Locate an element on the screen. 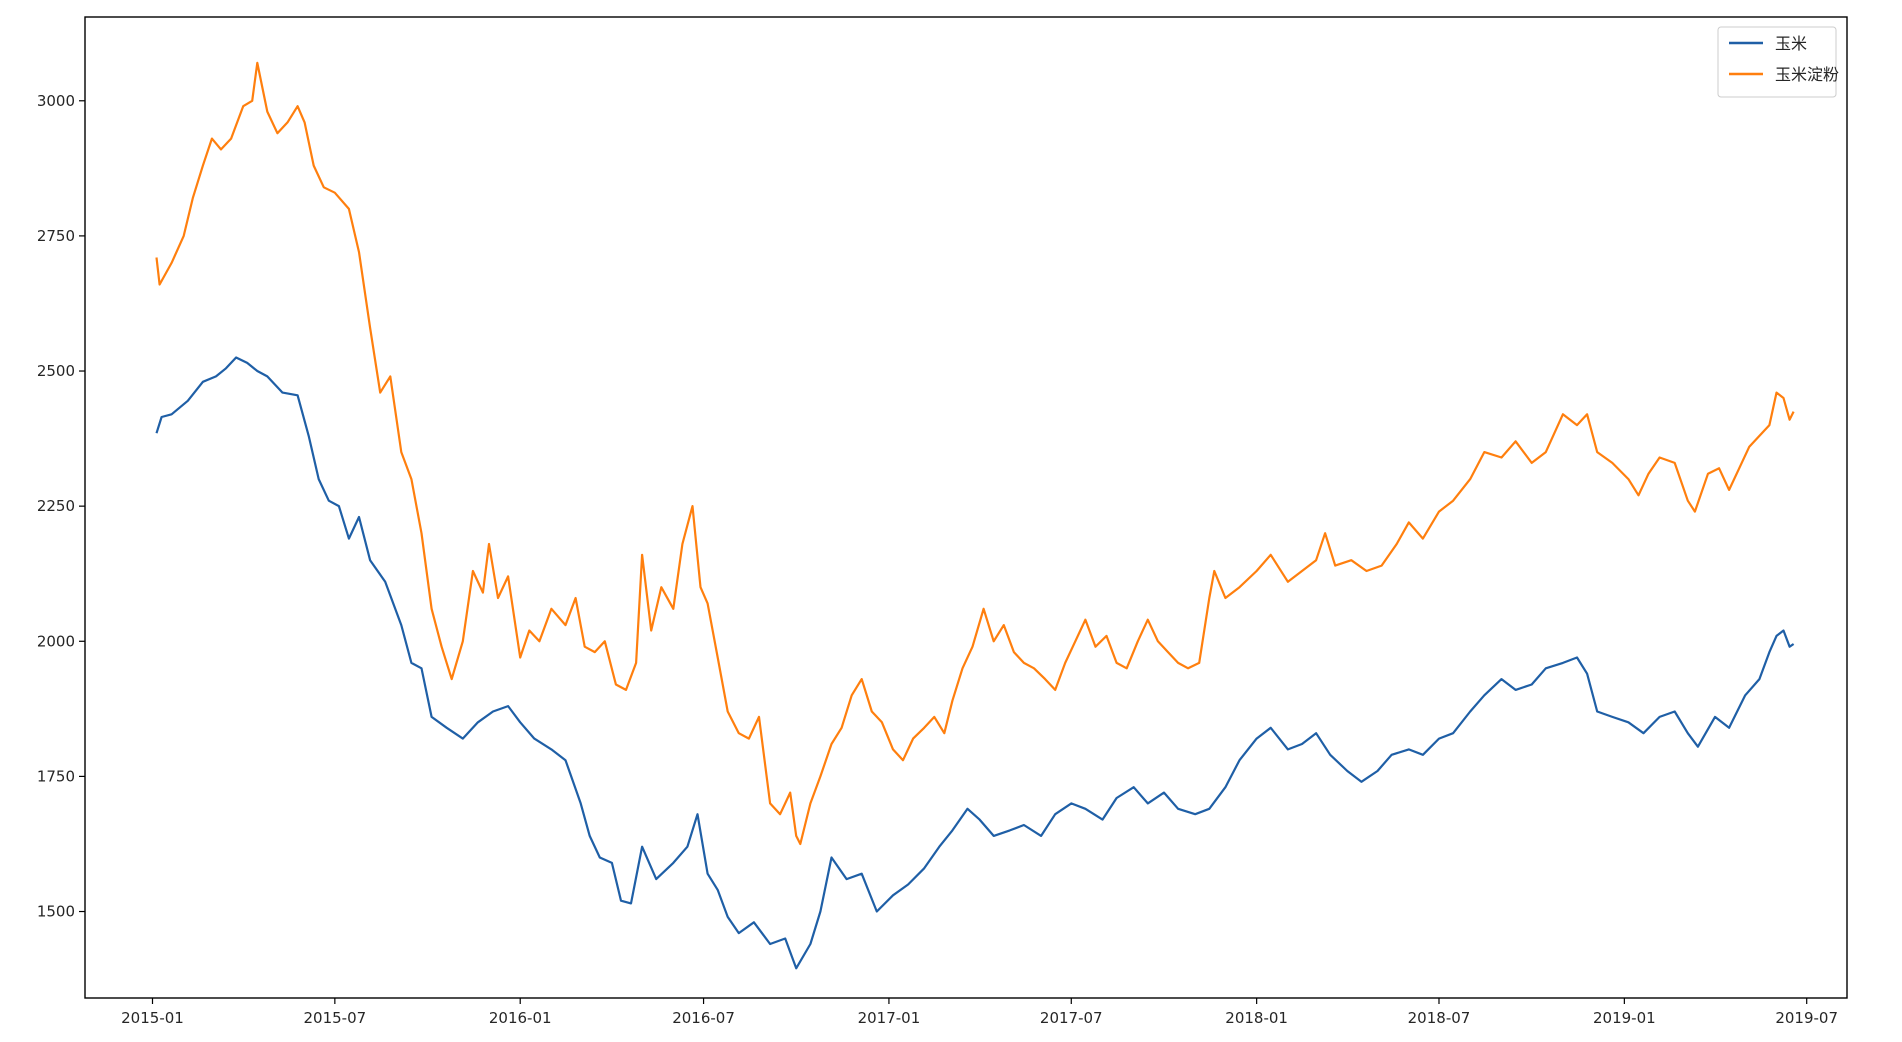 This screenshot has height=1042, width=1902. x-tick-label: 2016-07 is located at coordinates (703, 1018).